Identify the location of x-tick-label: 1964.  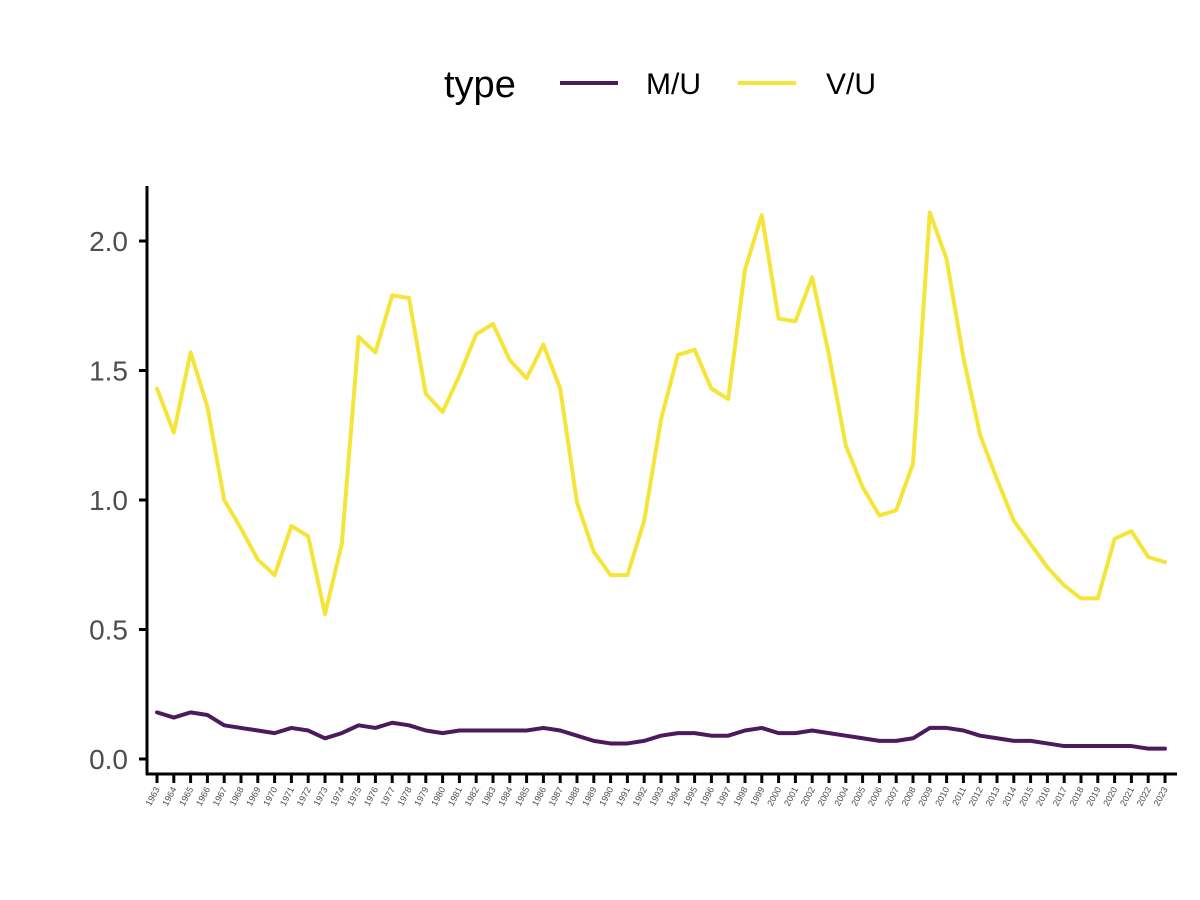
(169, 796).